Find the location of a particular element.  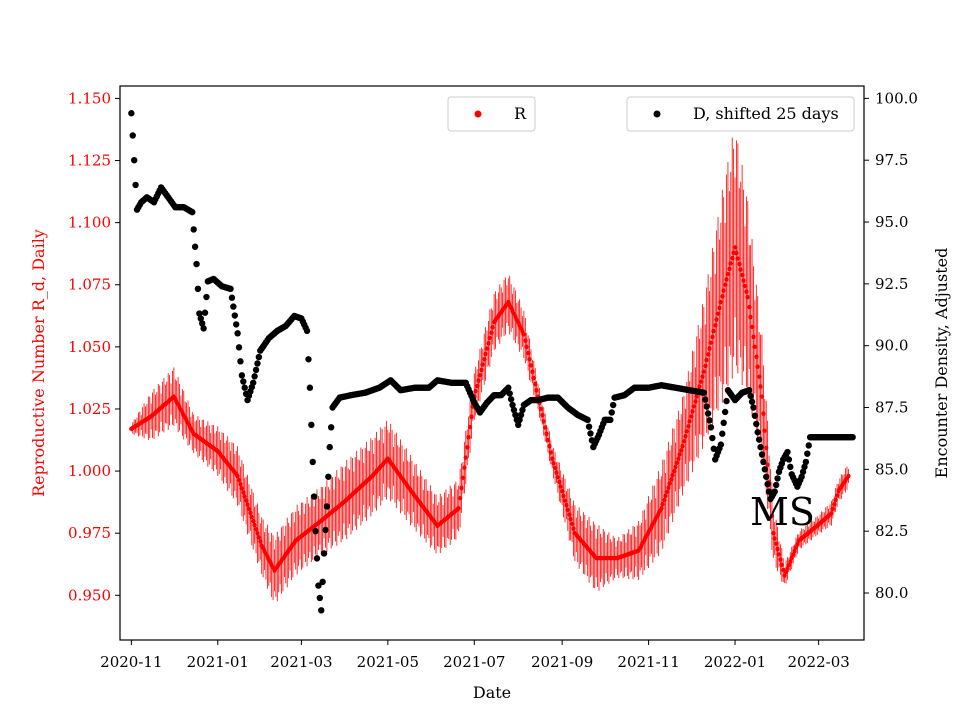

x-axis-label: Date is located at coordinates (492, 692).